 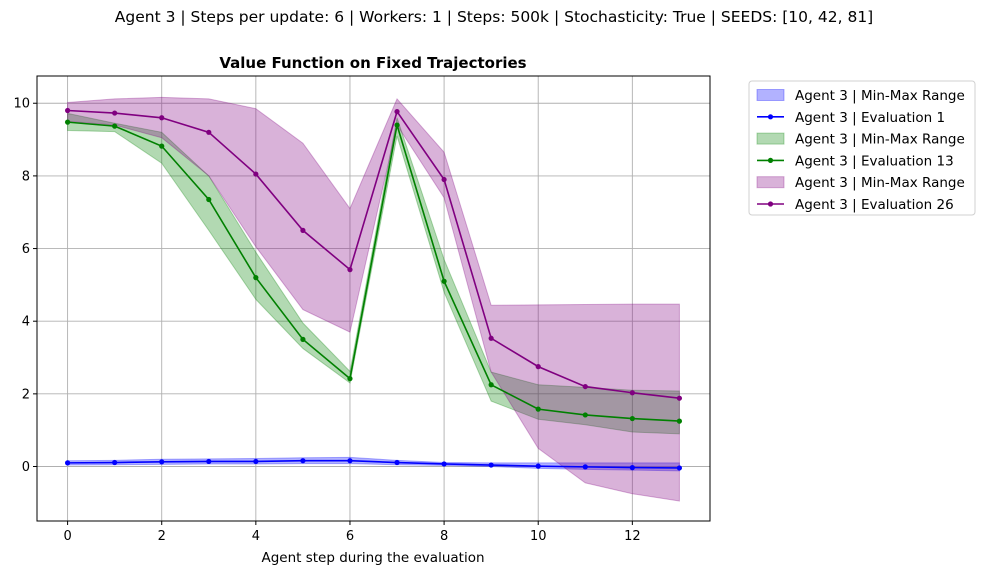 I want to click on axes-title: Value Function on Fixed Trajectories, so click(x=372, y=63).